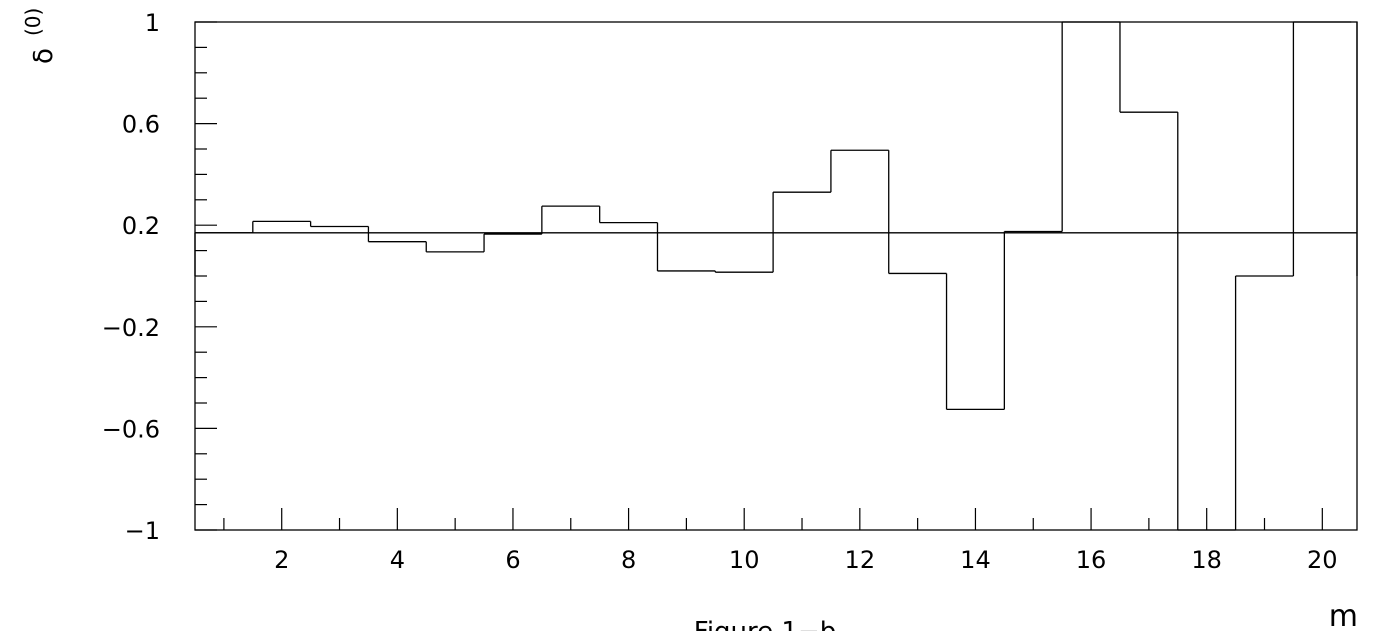  Describe the element at coordinates (744, 560) in the screenshot. I see `x-tick-label: 10` at that location.